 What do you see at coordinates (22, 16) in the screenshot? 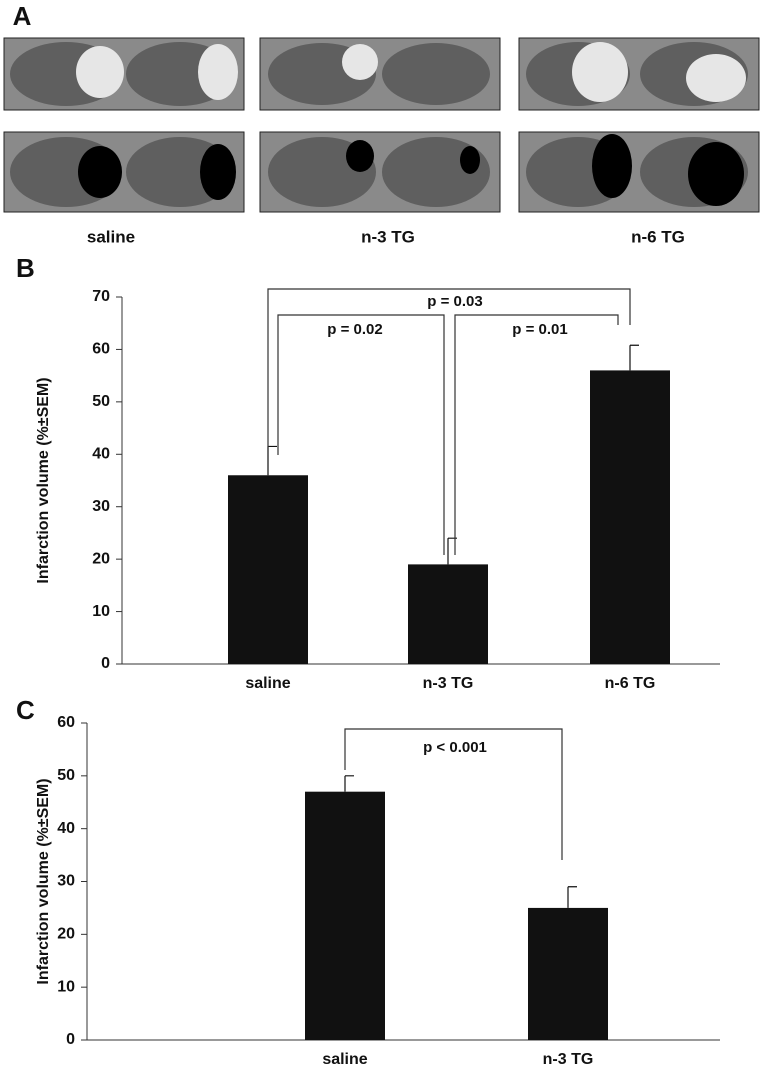
I see `panel-label: A` at bounding box center [22, 16].